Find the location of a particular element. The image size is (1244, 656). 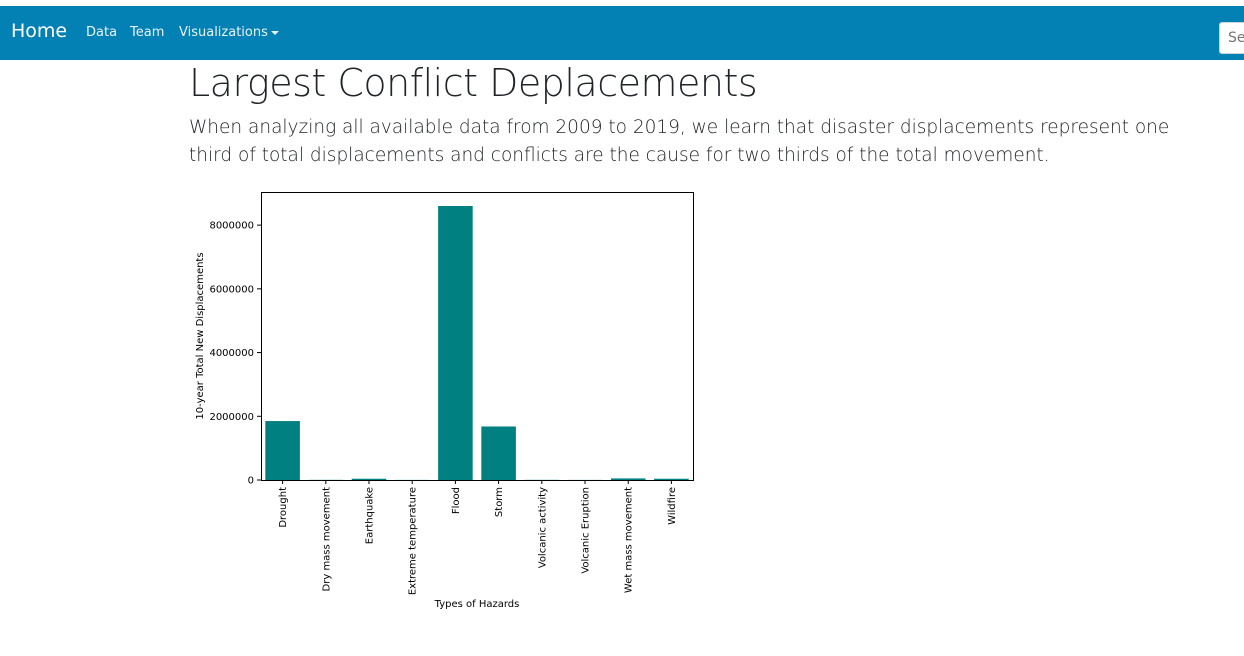

bar-drought is located at coordinates (282, 450).